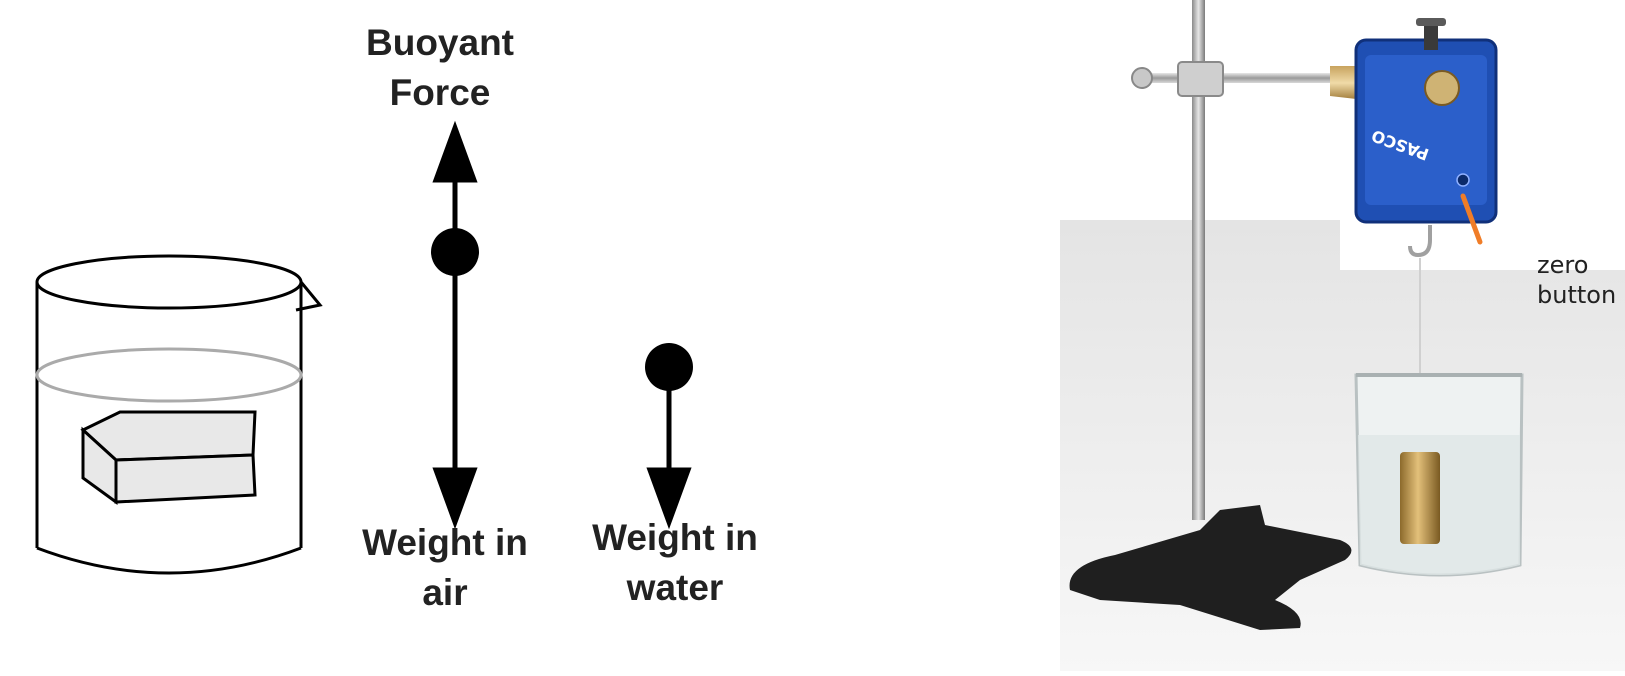  Describe the element at coordinates (669, 436) in the screenshot. I see `water-force-arrow` at that location.